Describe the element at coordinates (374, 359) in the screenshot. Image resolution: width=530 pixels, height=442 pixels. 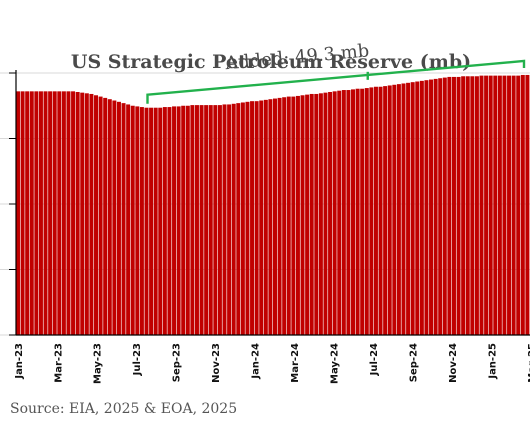
I see `x-tick-label: Jul-24` at that location.